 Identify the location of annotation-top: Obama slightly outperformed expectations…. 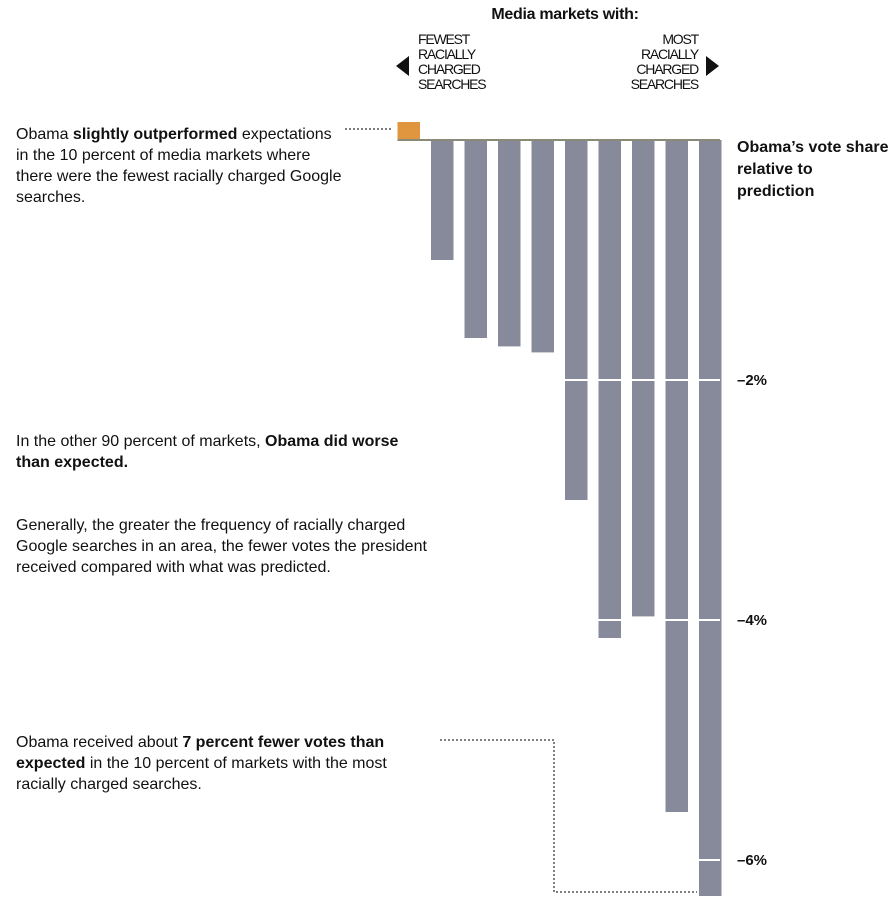
(181, 166).